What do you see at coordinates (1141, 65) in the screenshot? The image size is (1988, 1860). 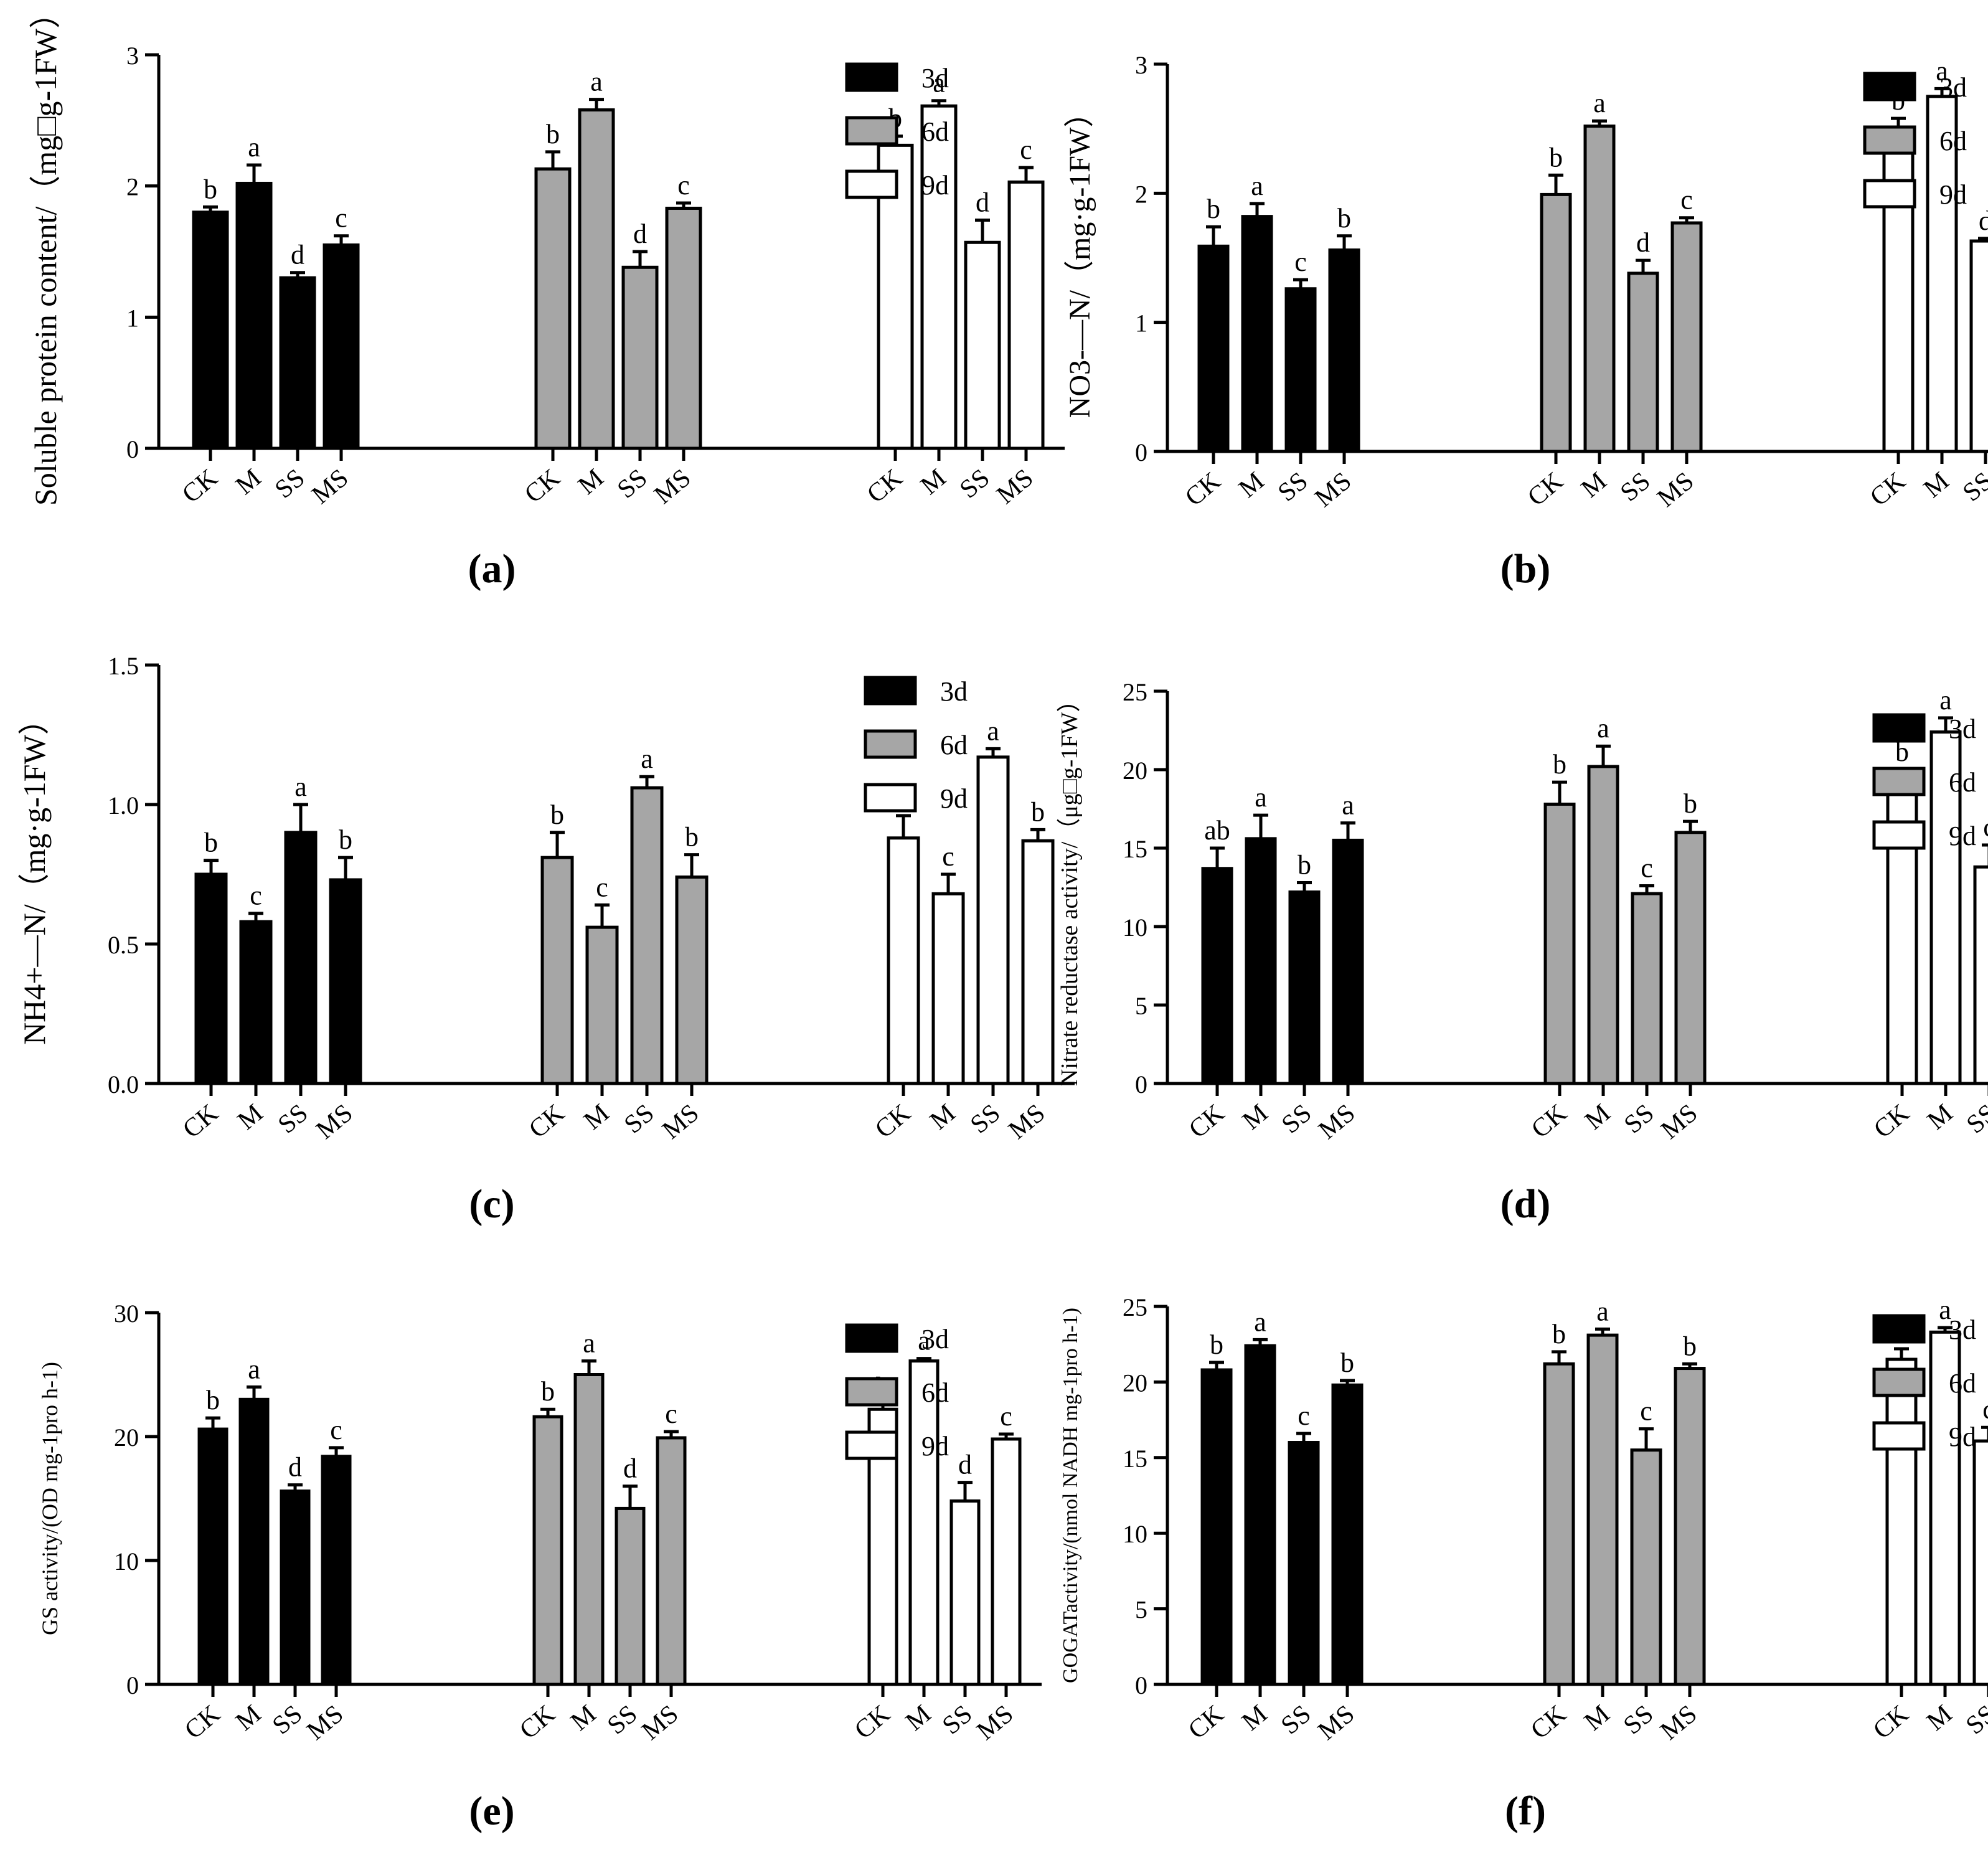 I see `y-tick-label: 3` at bounding box center [1141, 65].